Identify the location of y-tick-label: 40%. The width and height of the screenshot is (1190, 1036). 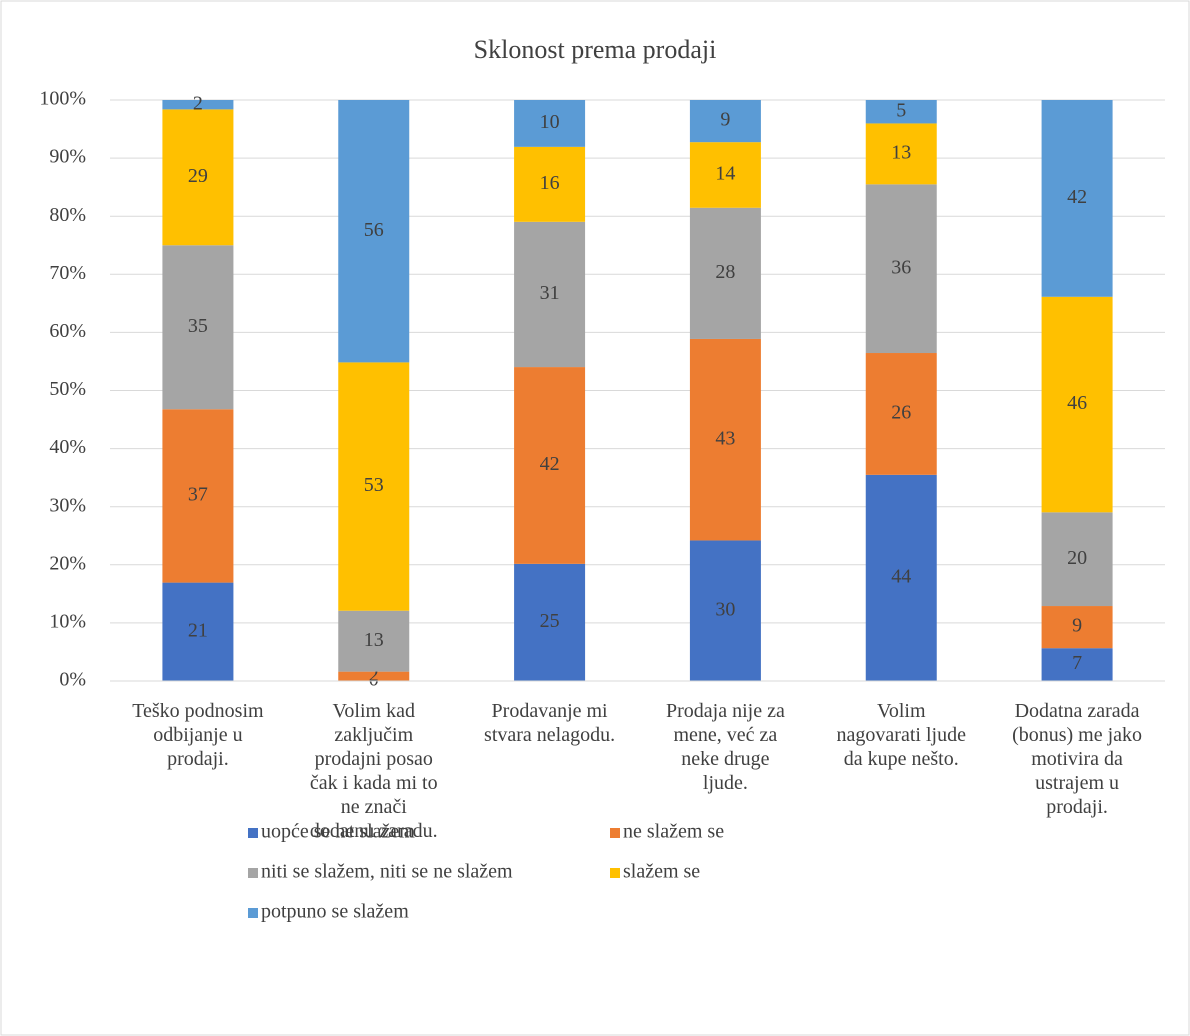
(67, 447).